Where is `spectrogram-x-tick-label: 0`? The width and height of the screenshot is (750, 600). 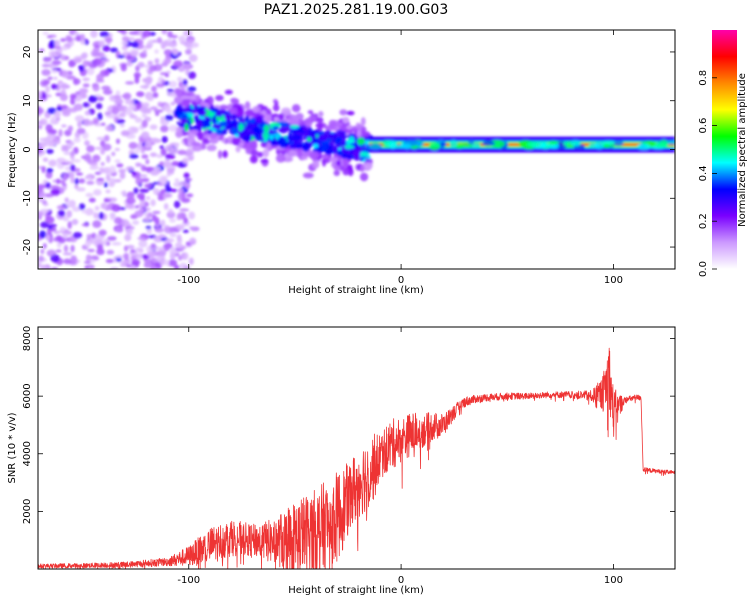 spectrogram-x-tick-label: 0 is located at coordinates (401, 280).